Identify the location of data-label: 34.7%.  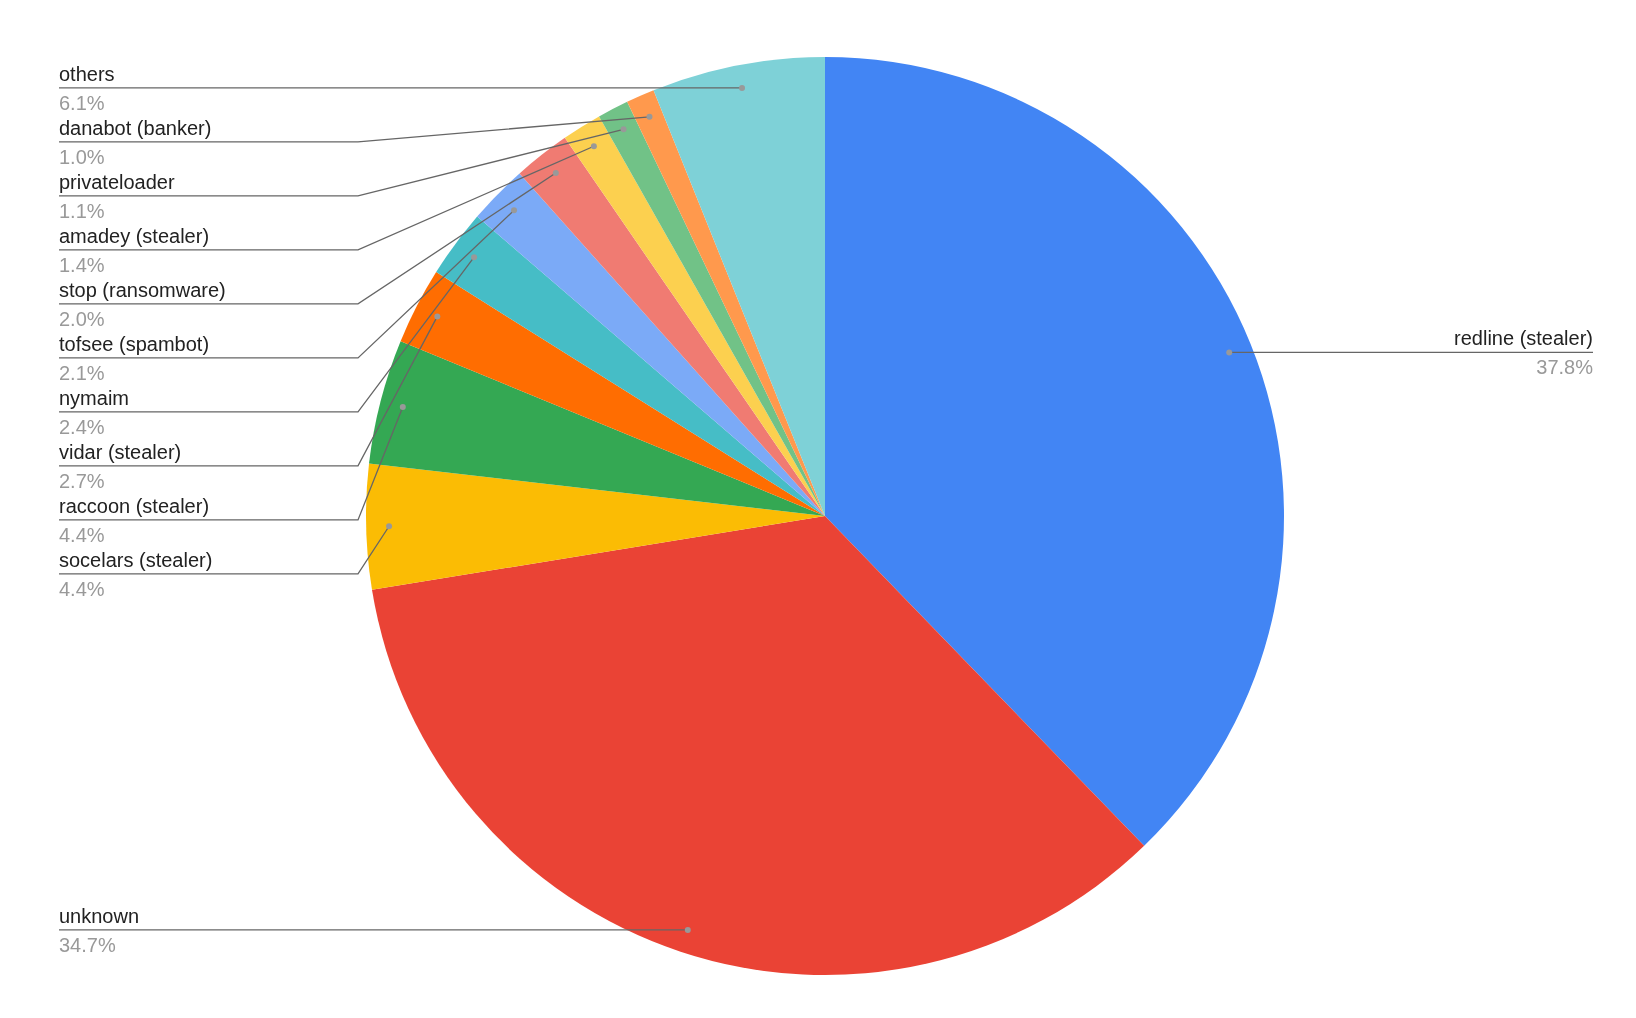
(87, 944).